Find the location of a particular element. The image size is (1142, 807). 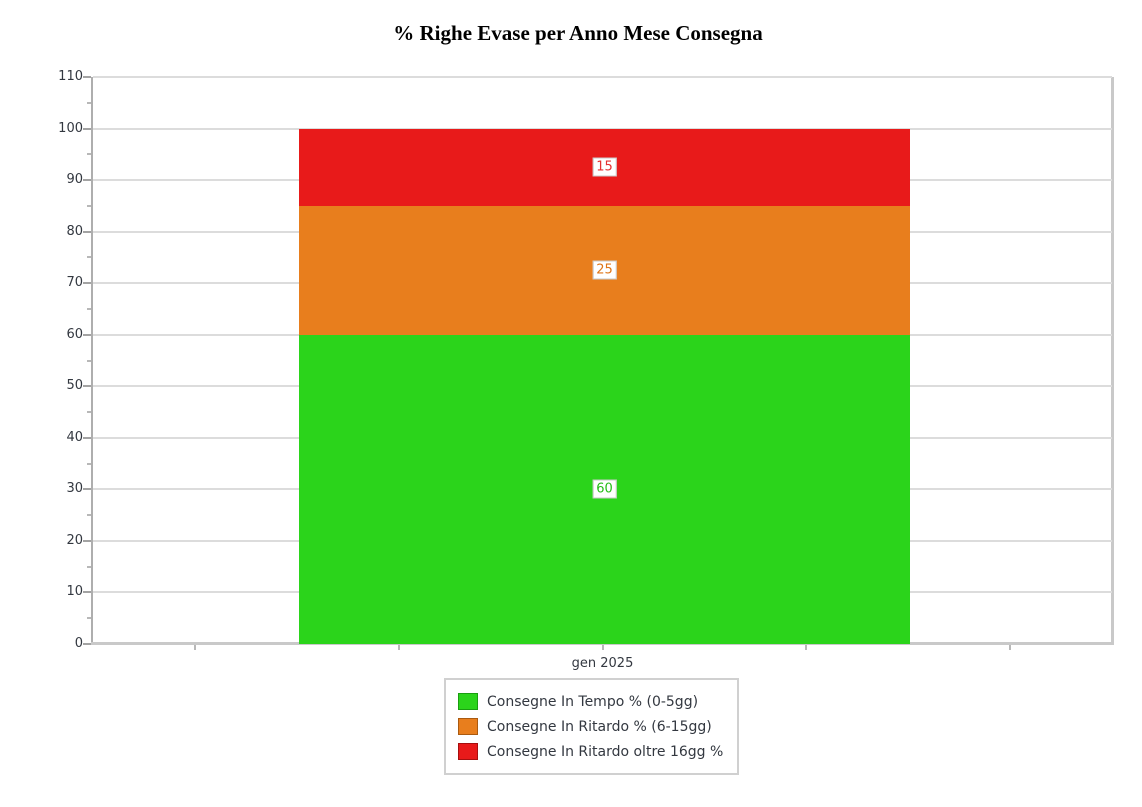

bar-value-label: 15 is located at coordinates (604, 167).